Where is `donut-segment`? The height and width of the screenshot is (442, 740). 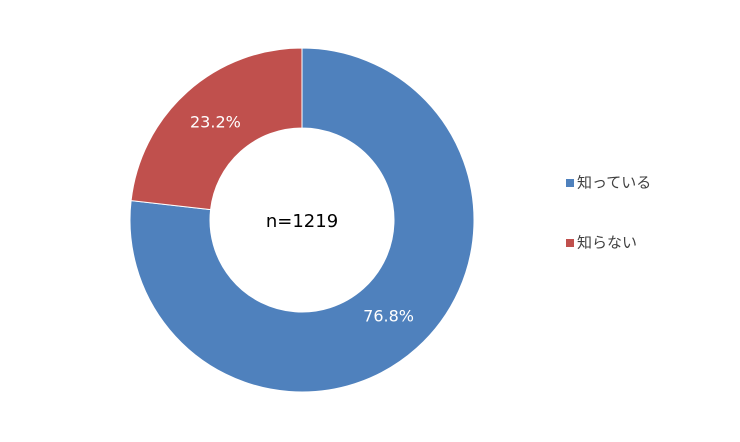 donut-segment is located at coordinates (216, 129).